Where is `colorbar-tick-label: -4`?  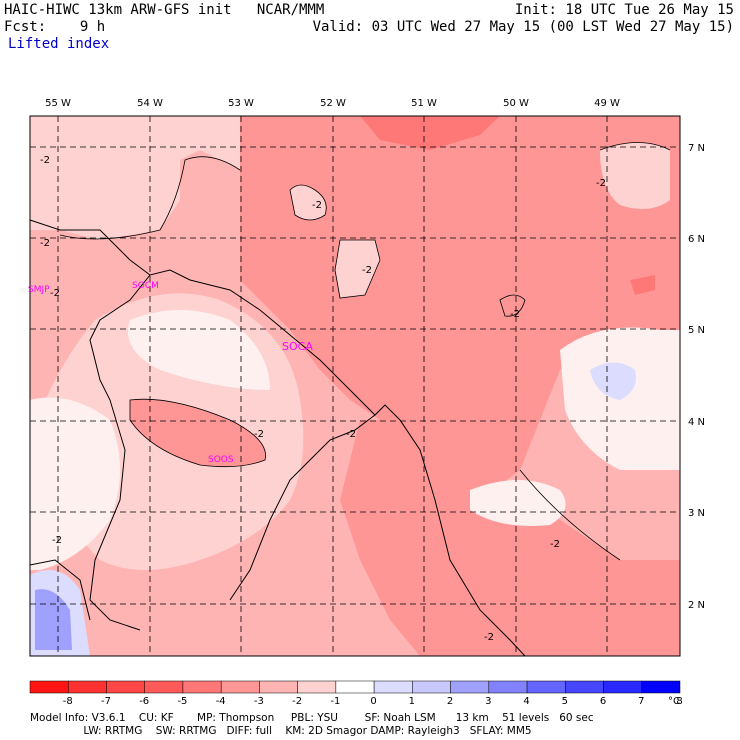
colorbar-tick-label: -4 is located at coordinates (221, 701).